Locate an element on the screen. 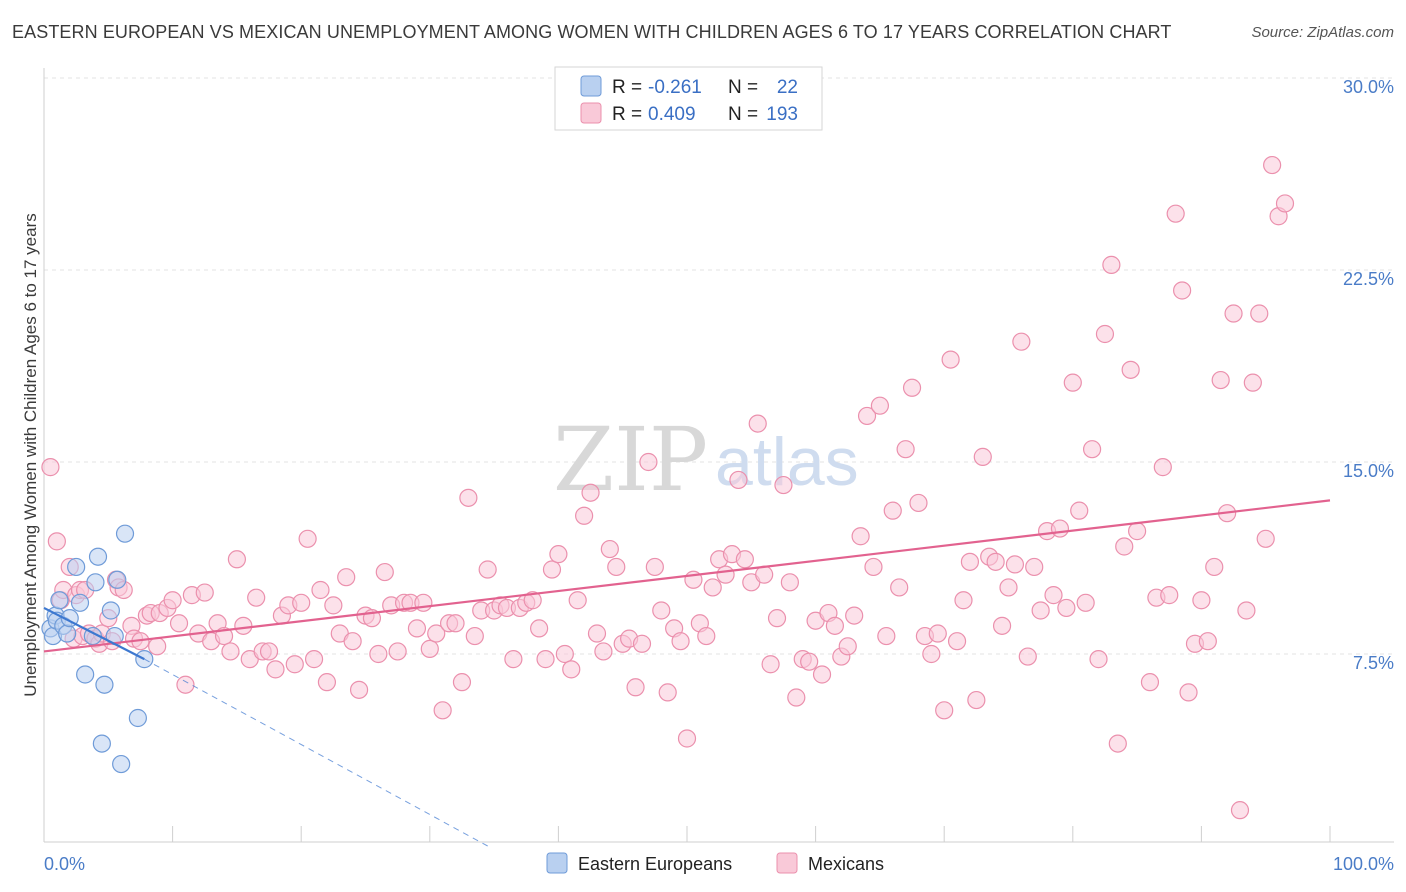  series-legend: Eastern Europeans Mexicans is located at coordinates (715, 863).